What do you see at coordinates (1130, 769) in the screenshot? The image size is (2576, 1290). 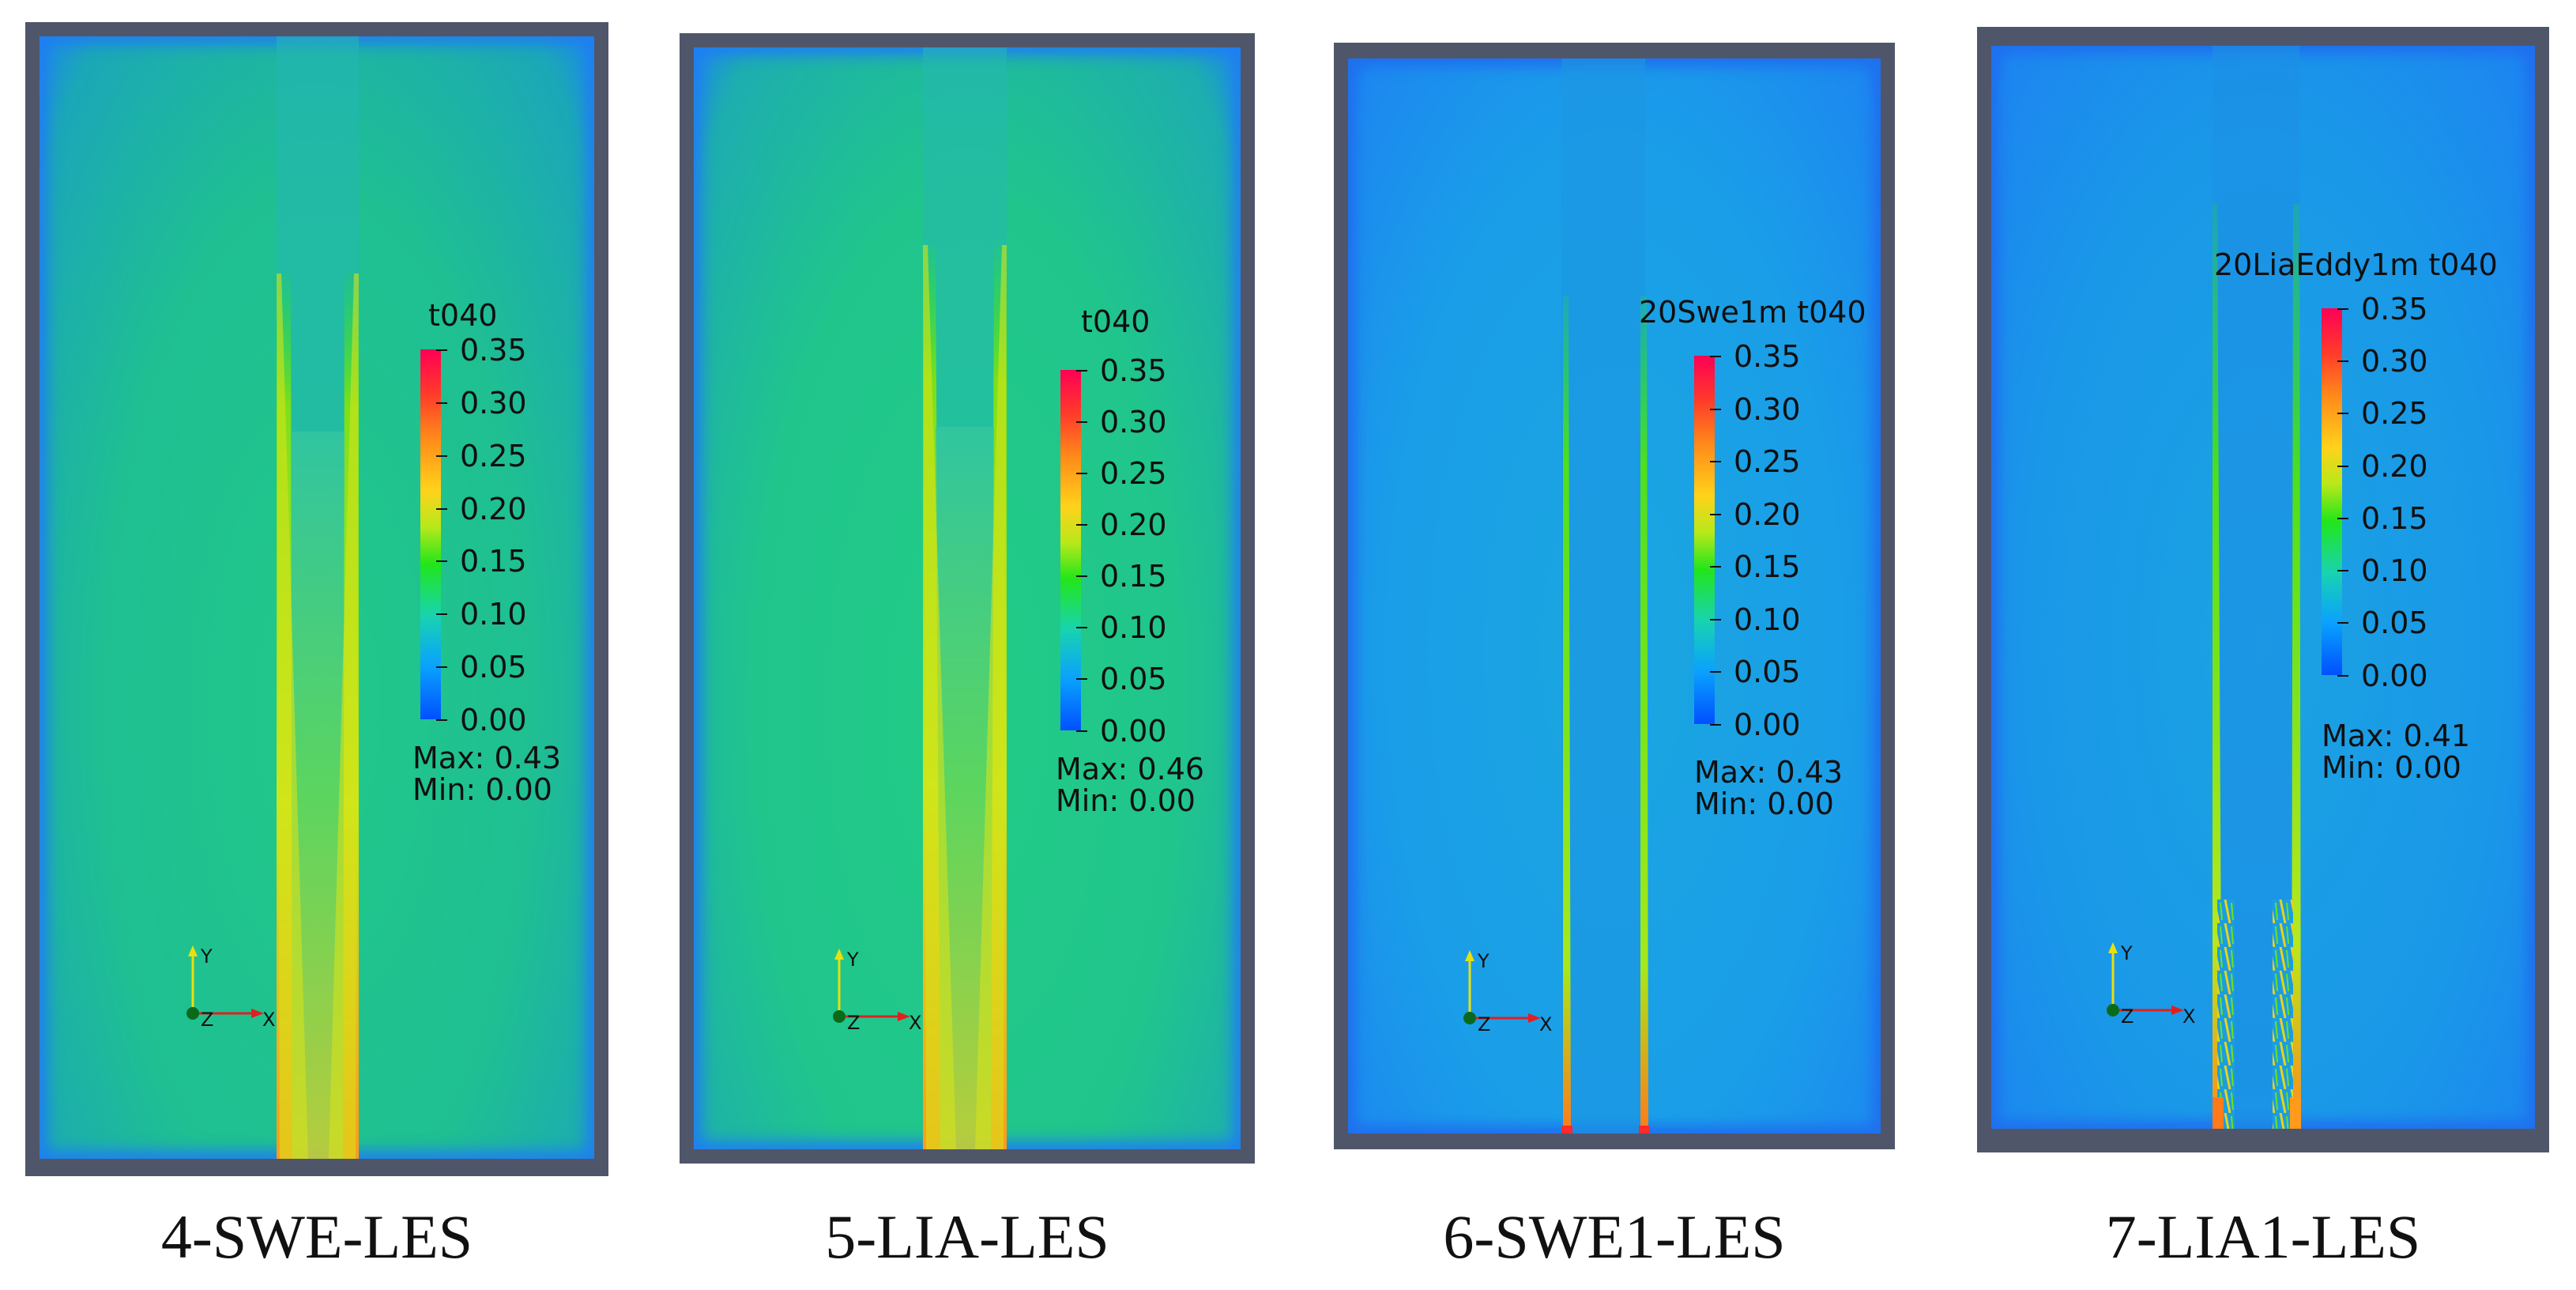 I see `max-label: Max: 0.46` at bounding box center [1130, 769].